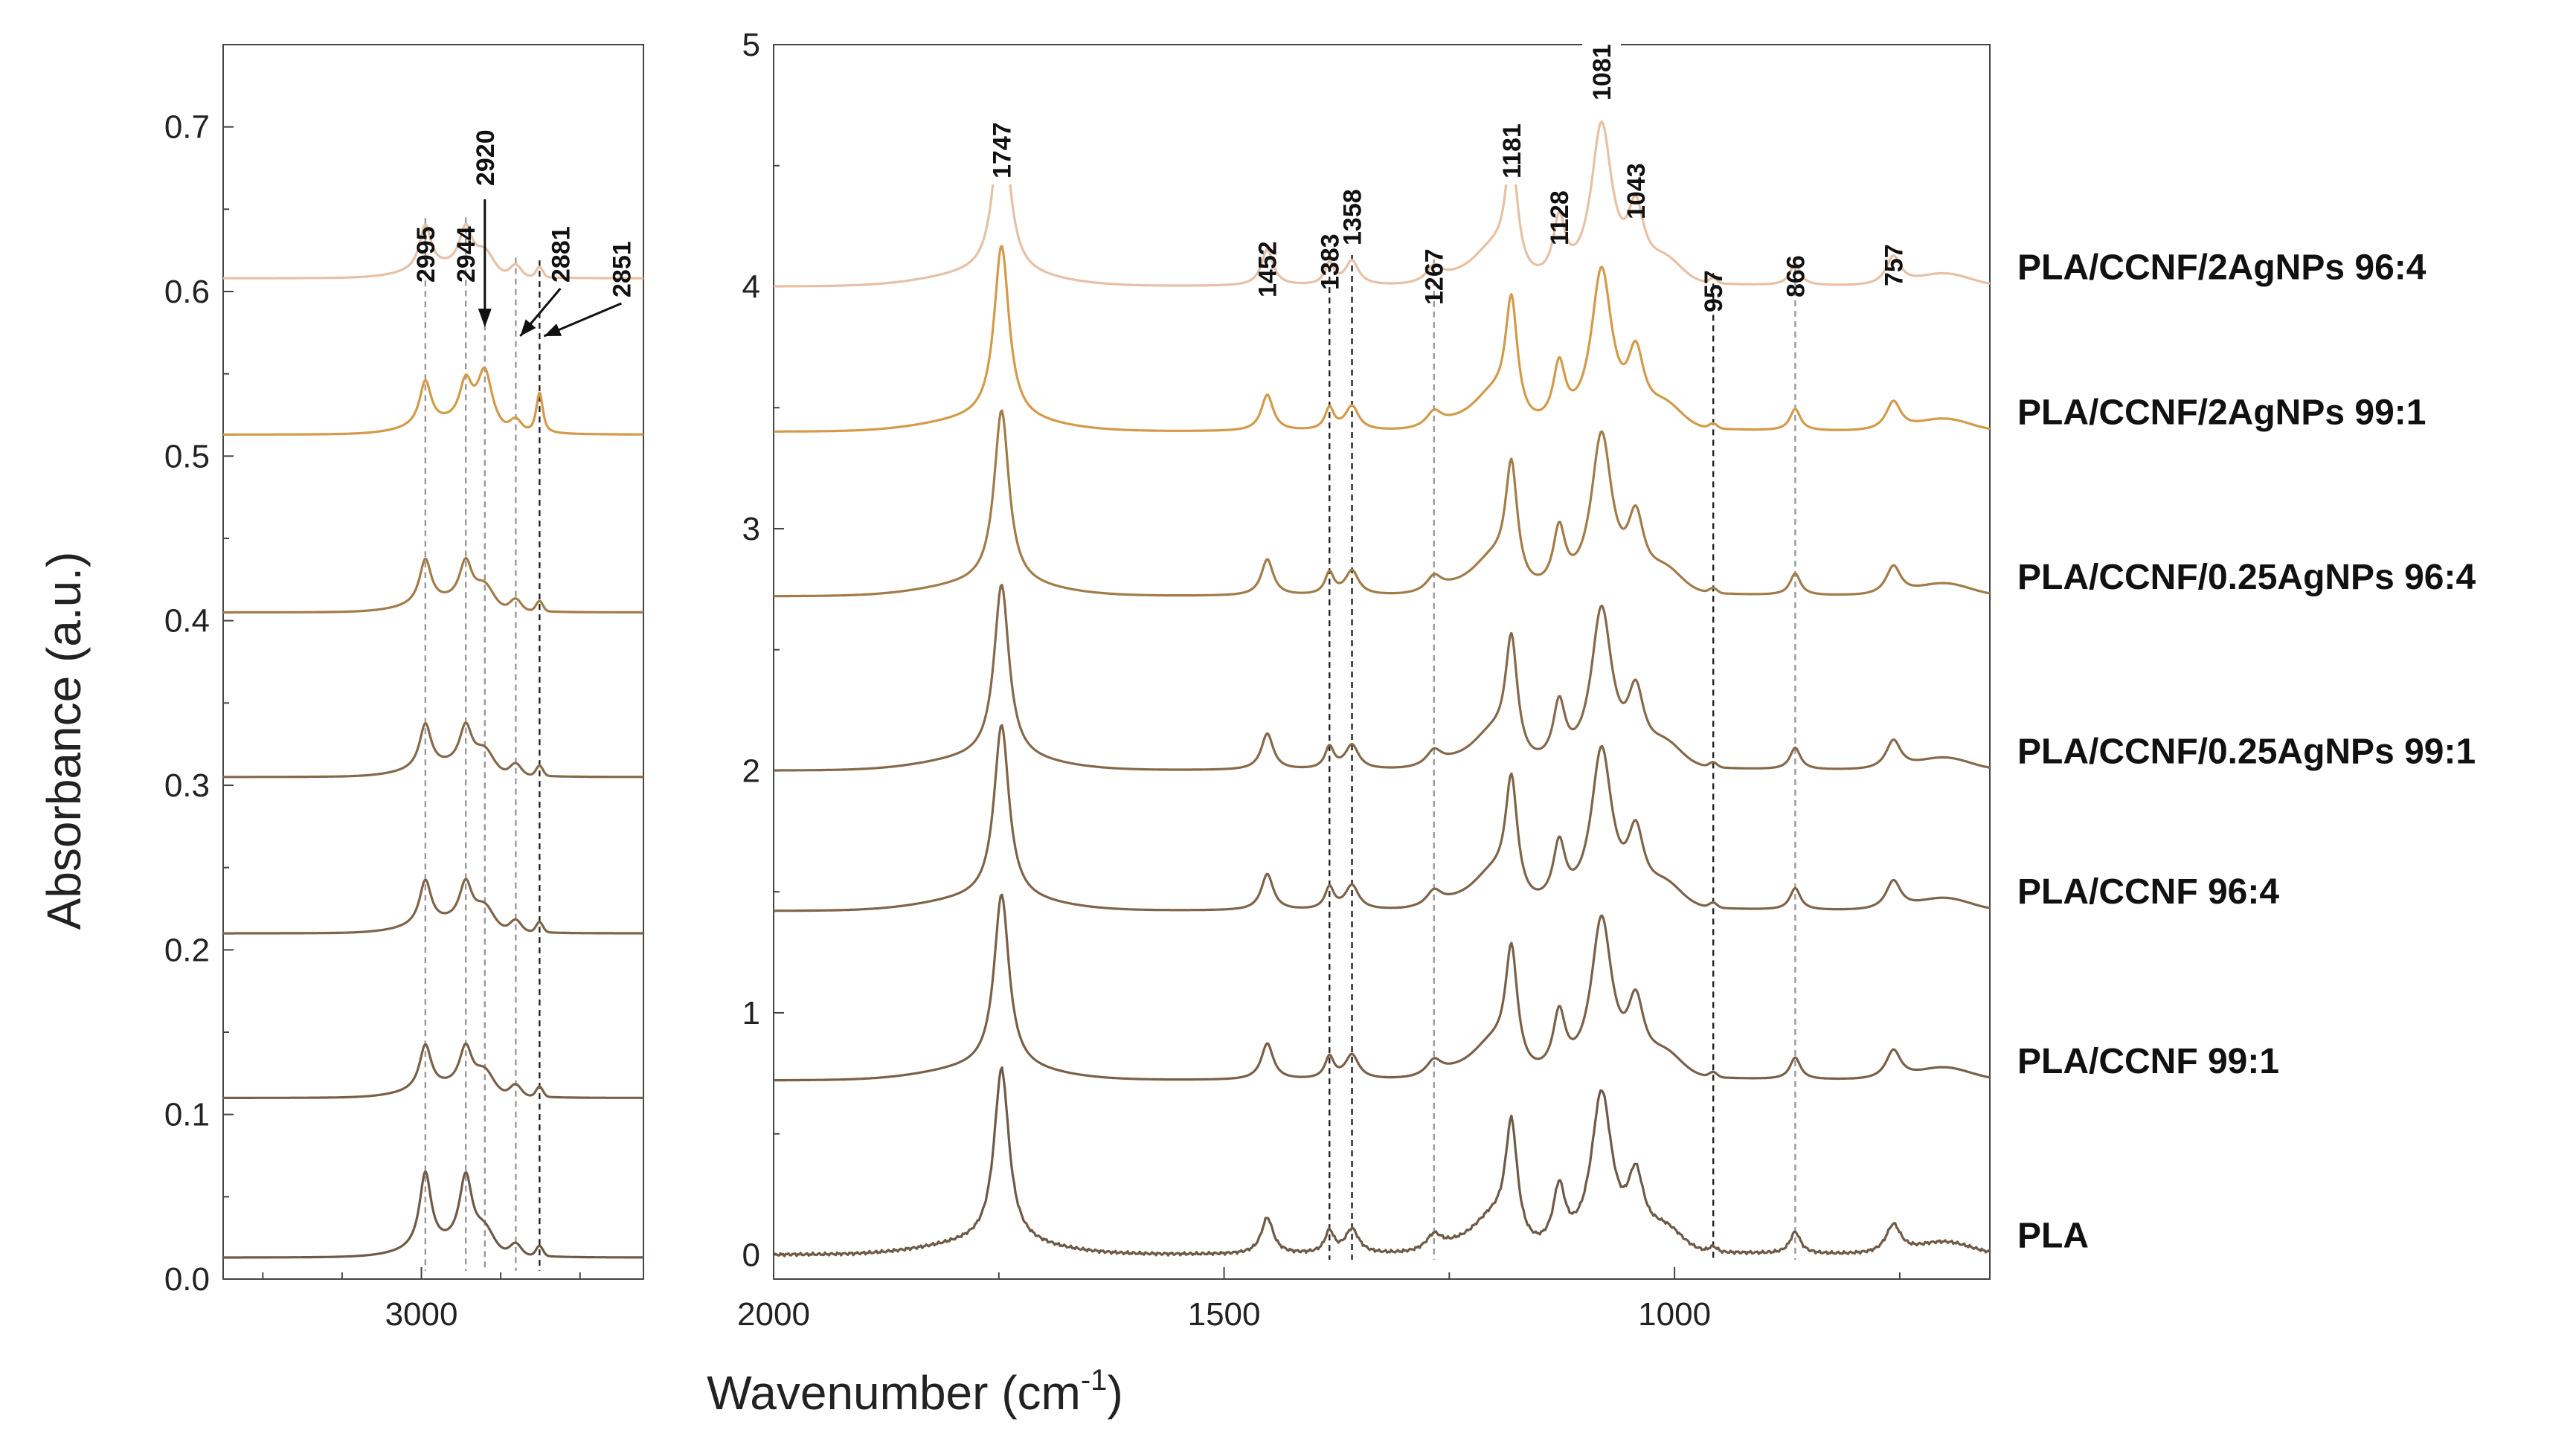  I want to click on left-y-tick-label: 0.7, so click(187, 127).